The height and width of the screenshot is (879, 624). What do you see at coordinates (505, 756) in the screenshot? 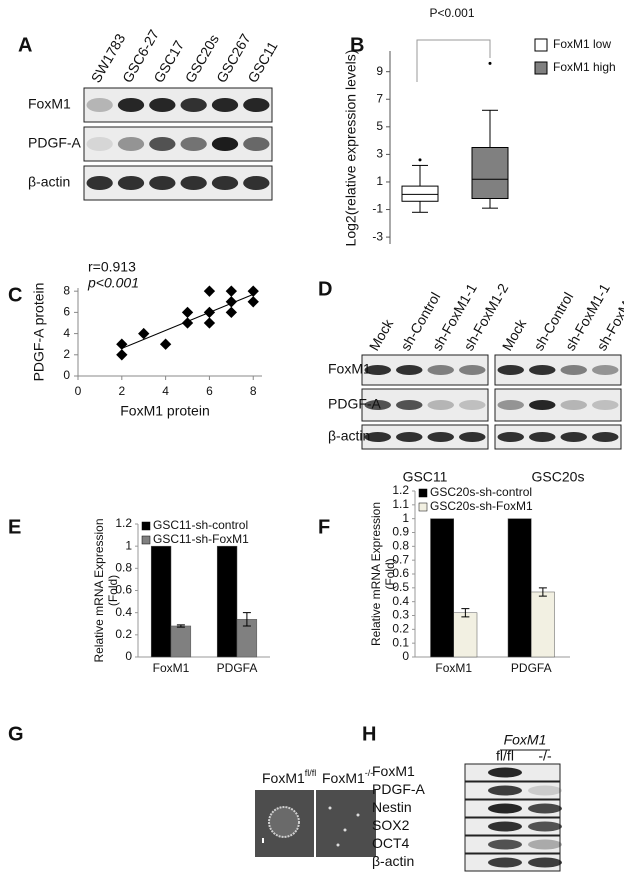
I see `lane-label: fl/fl` at bounding box center [505, 756].